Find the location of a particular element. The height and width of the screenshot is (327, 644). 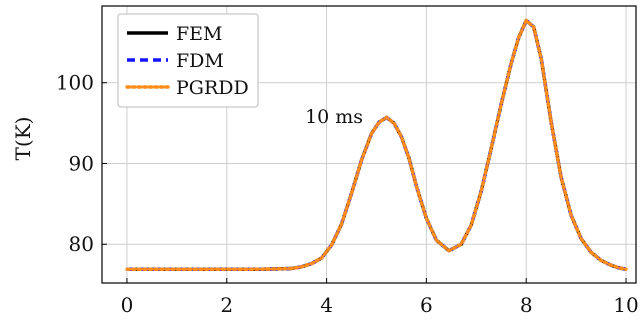

annotation-label: 10 ms is located at coordinates (334, 117).